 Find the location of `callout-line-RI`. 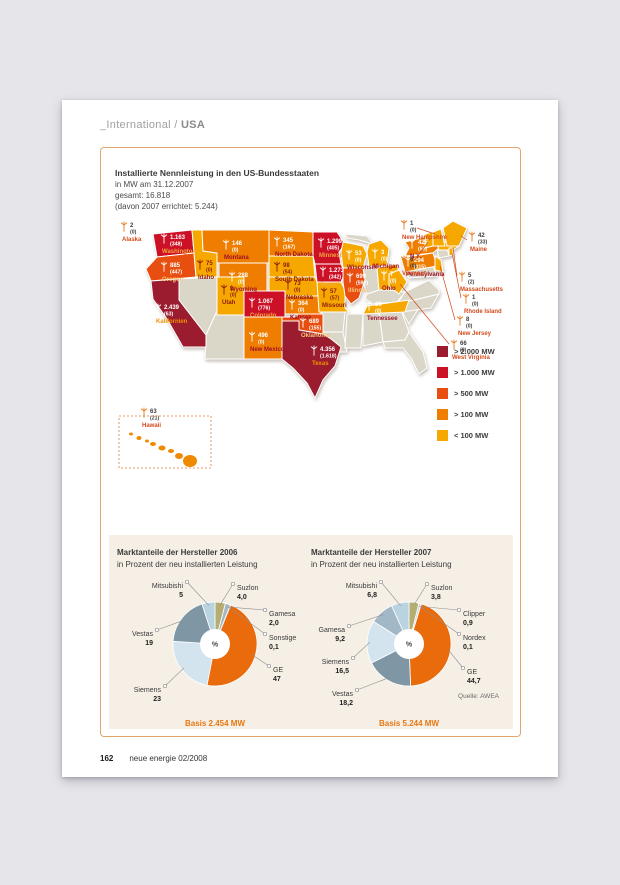

callout-line-RI is located at coordinates (456, 275).